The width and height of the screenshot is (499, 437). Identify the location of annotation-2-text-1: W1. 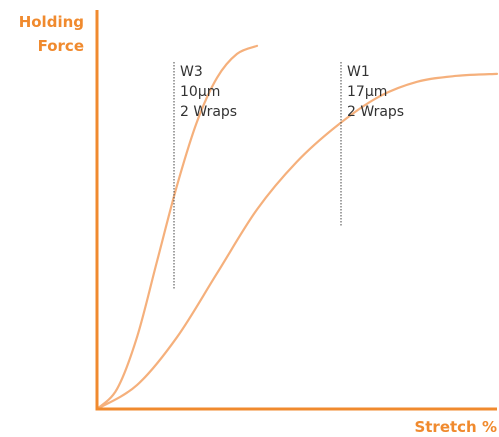
(358, 72).